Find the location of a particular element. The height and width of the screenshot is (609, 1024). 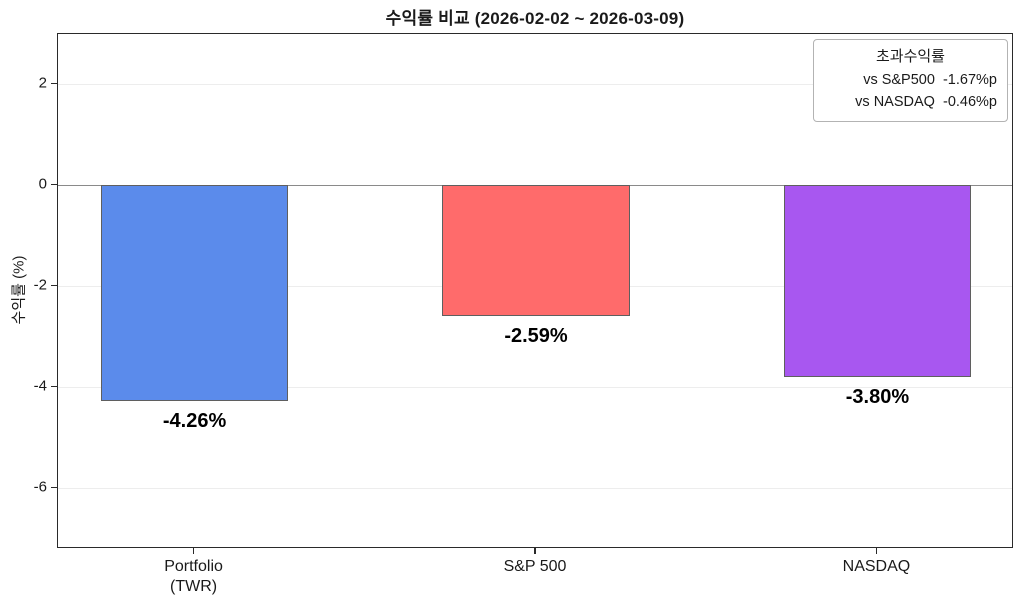

bar-nasdaq is located at coordinates (877, 281).